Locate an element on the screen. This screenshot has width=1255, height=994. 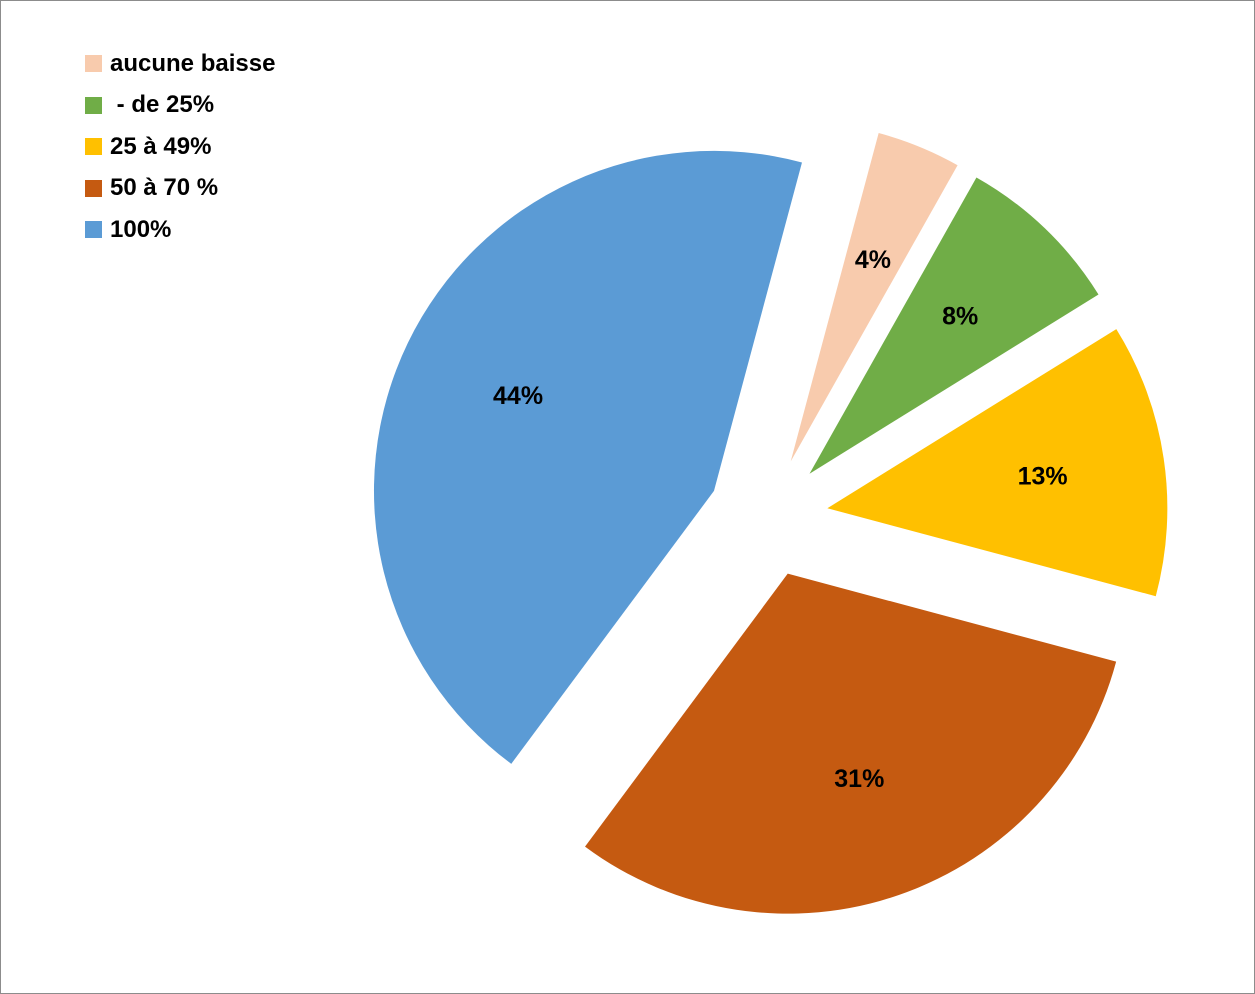
legend-label: 50 à 70 % is located at coordinates (164, 188).